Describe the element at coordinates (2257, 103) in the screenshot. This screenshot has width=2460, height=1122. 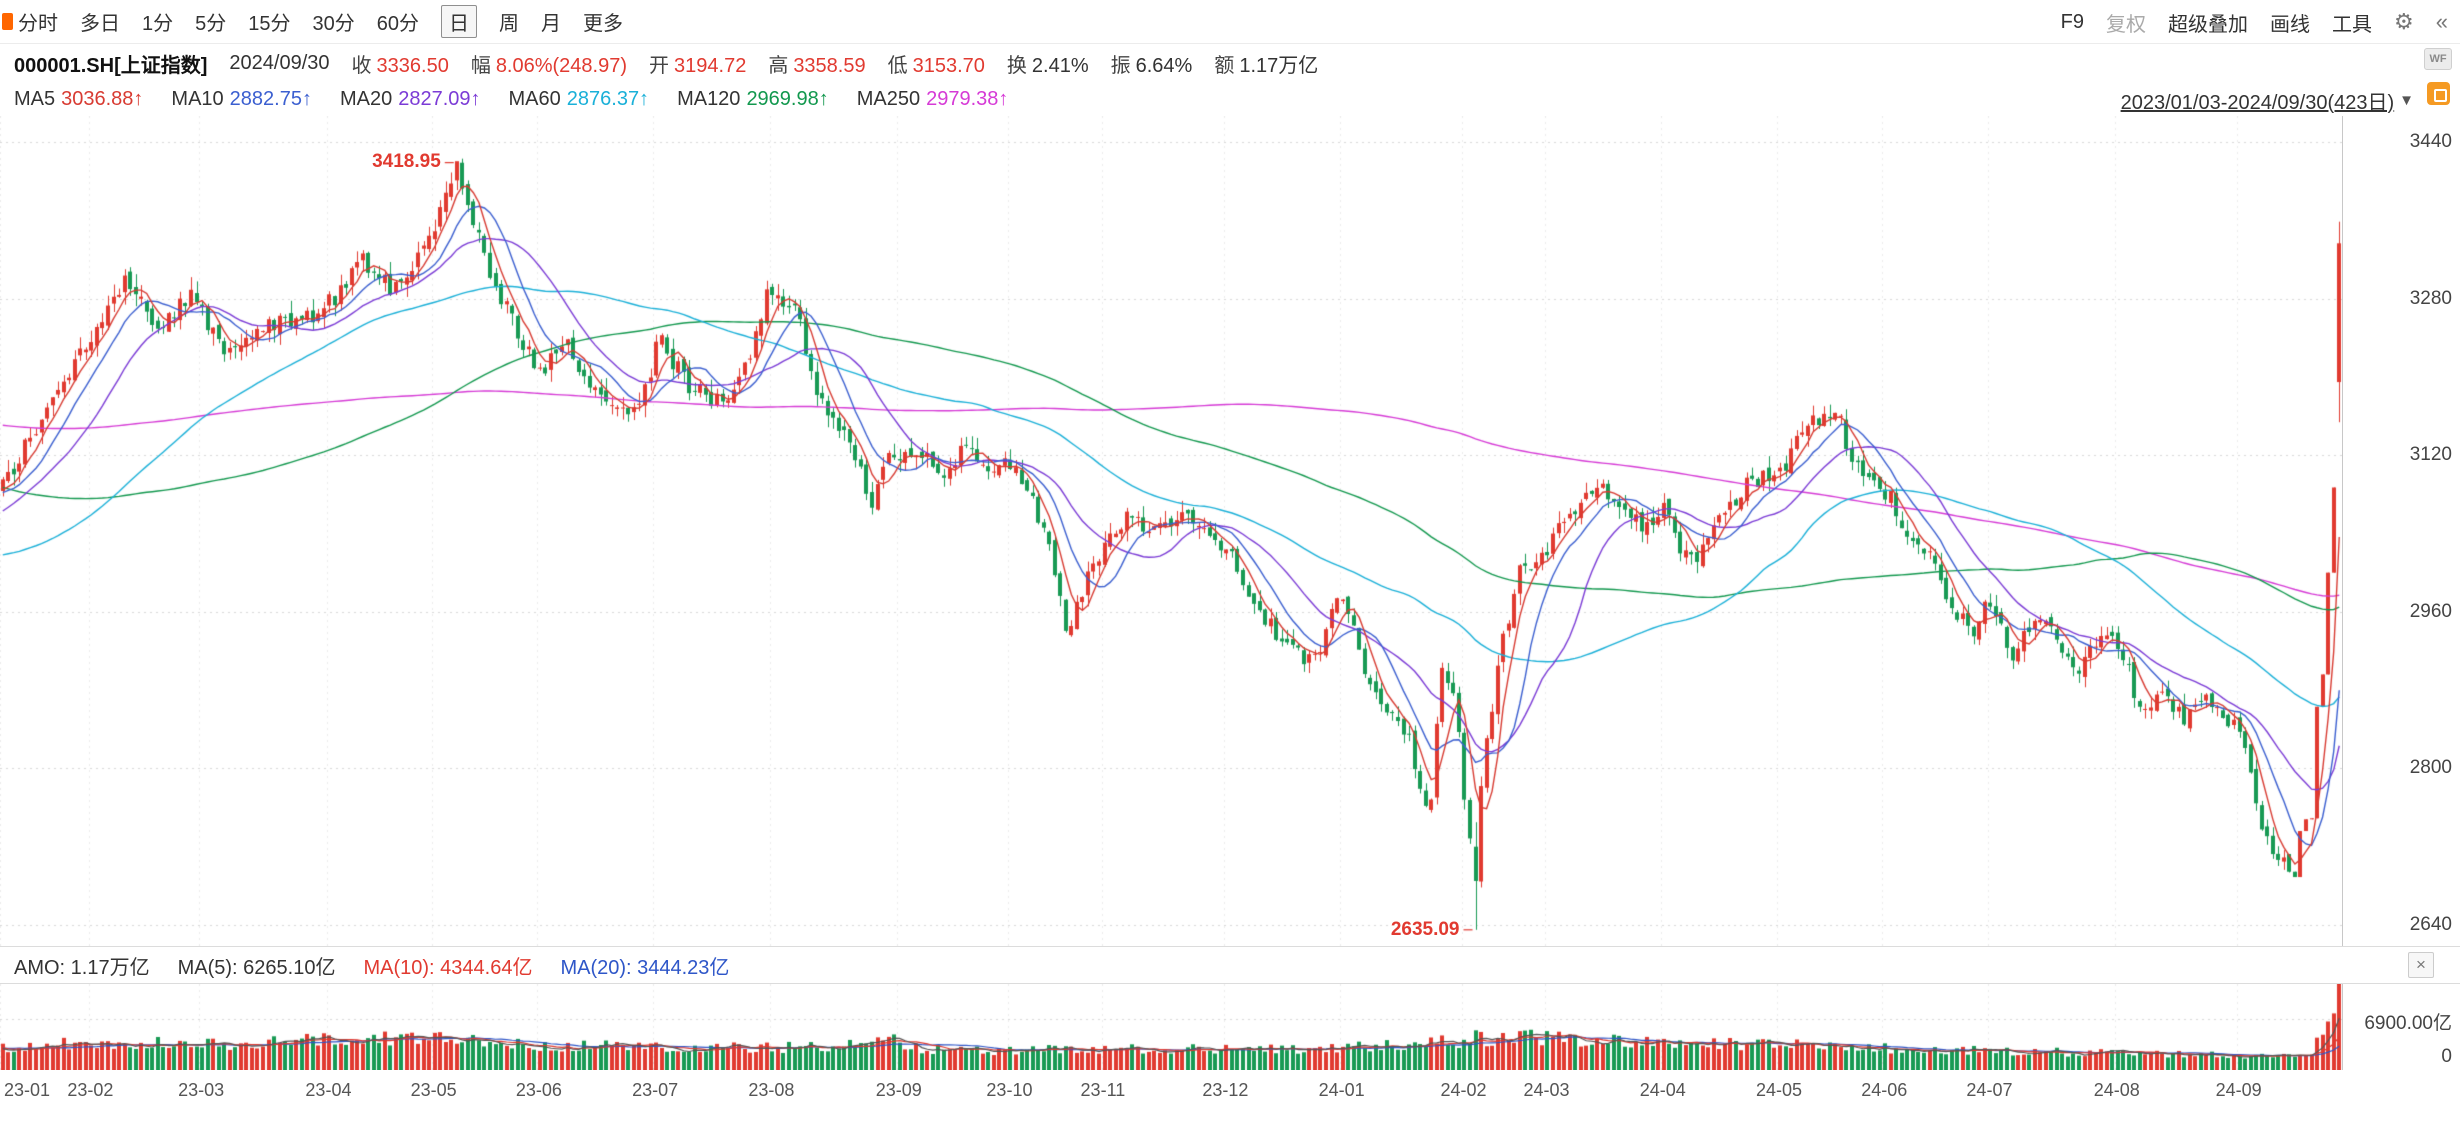
I see `date-range-label: 2023/01/03-2024/09/30(423日)` at that location.